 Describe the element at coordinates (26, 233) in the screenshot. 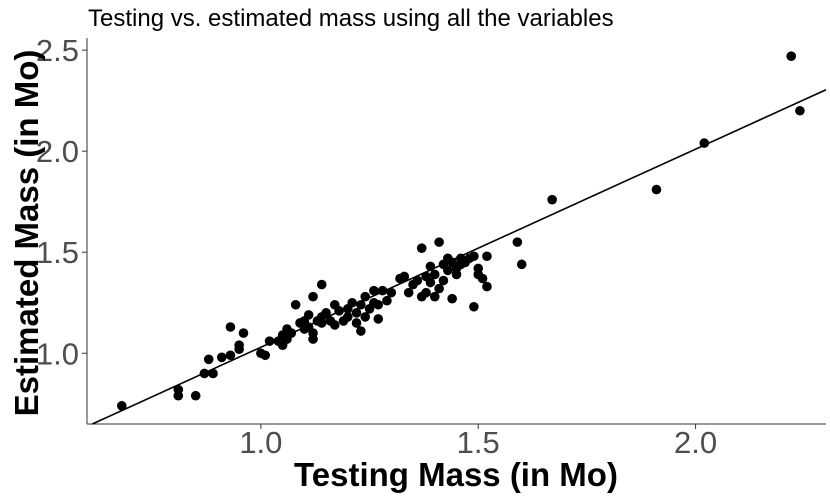

I see `y-axis-title: Estimated Mass (in Mo)` at that location.